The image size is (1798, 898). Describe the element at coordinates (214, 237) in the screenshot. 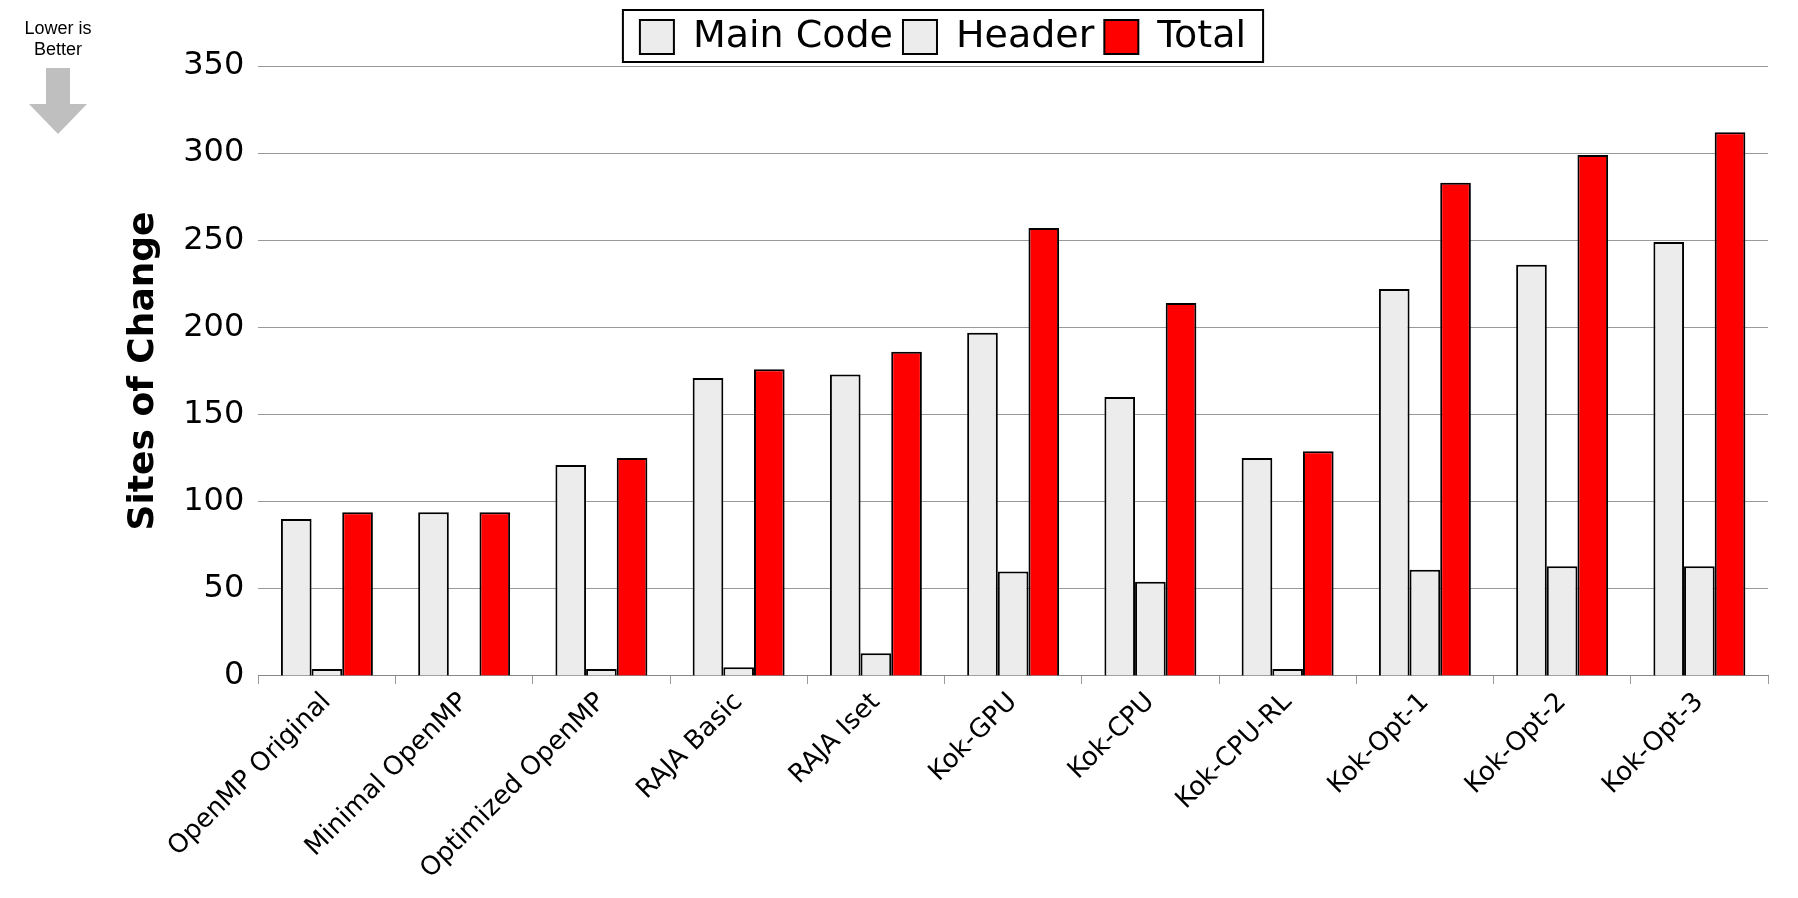

I see `y-tick-label: 250` at that location.